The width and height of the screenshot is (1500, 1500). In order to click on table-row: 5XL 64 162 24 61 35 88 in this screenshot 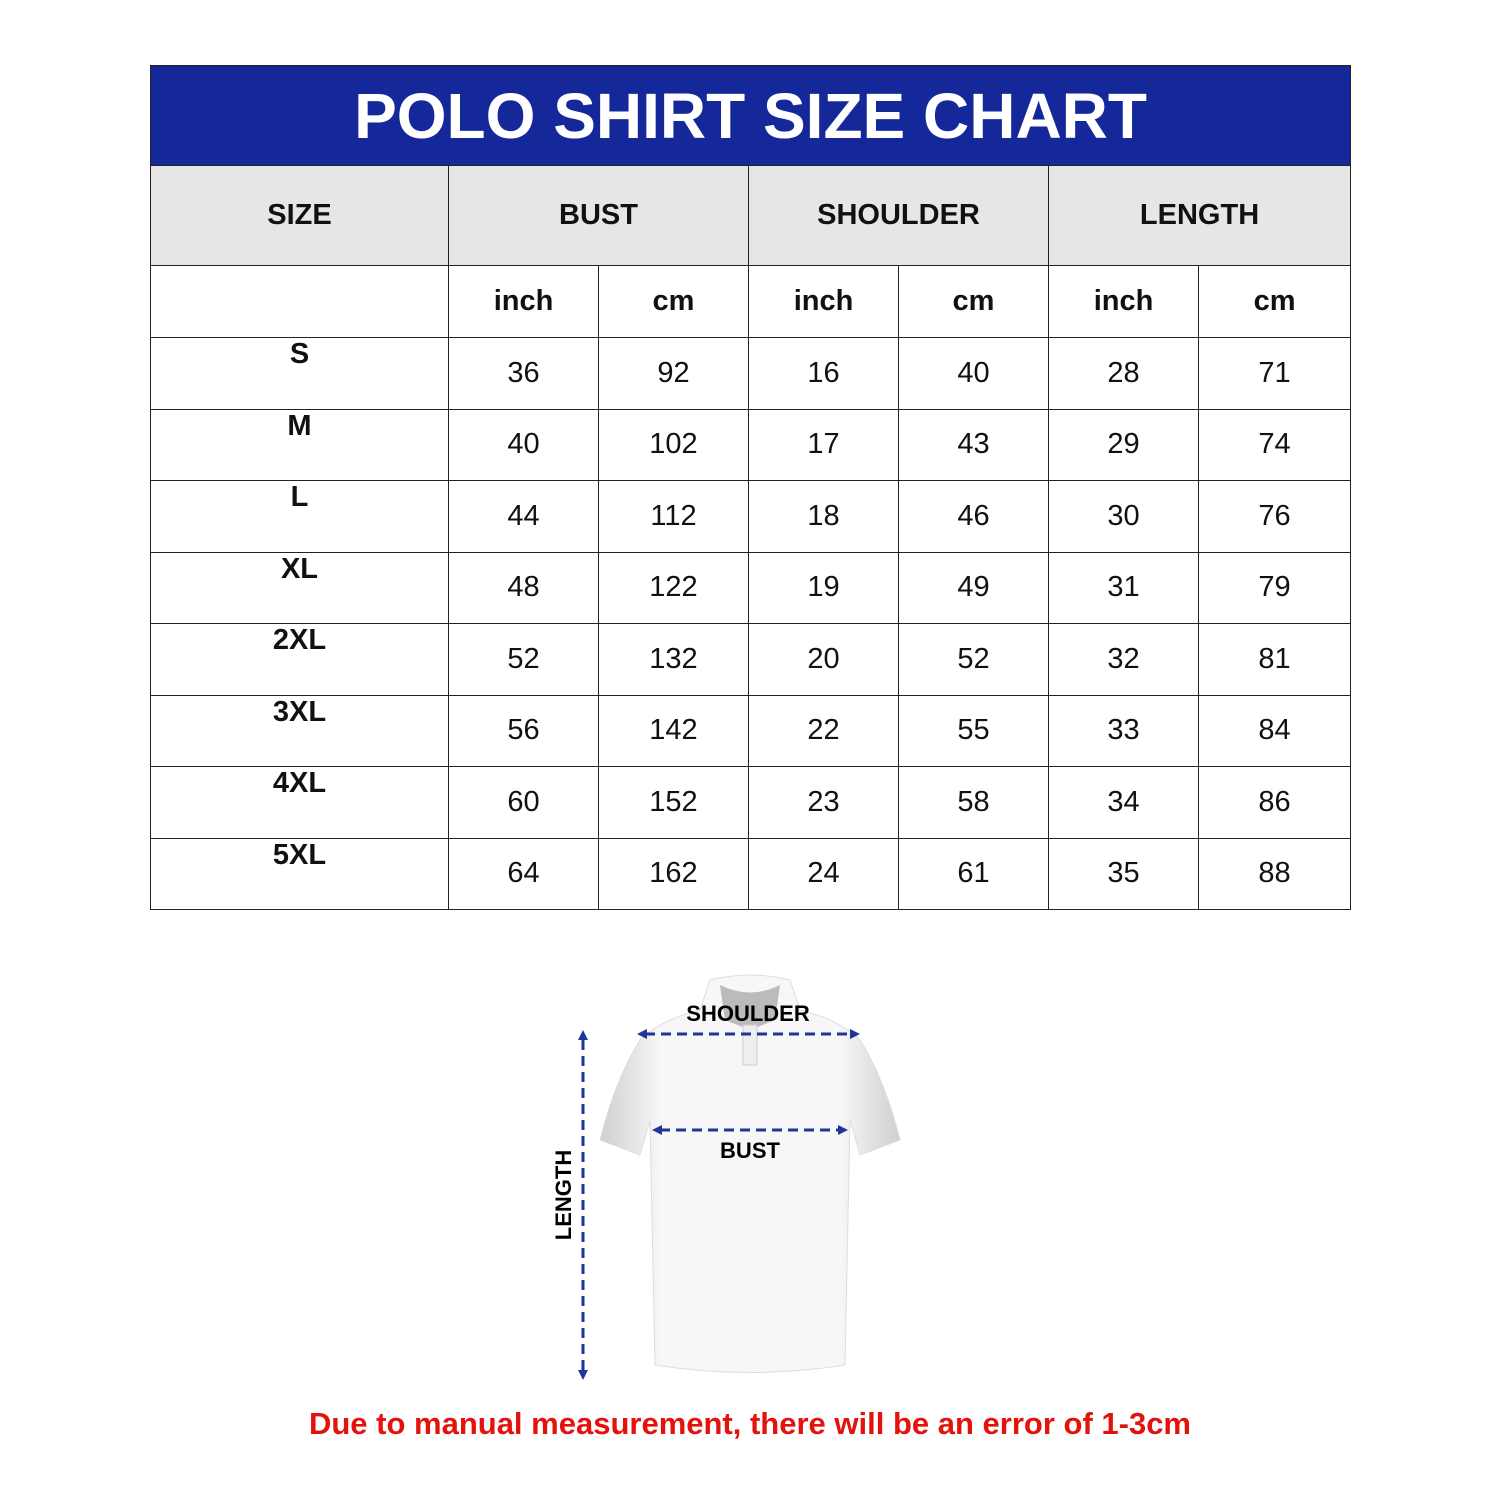, I will do `click(751, 873)`.